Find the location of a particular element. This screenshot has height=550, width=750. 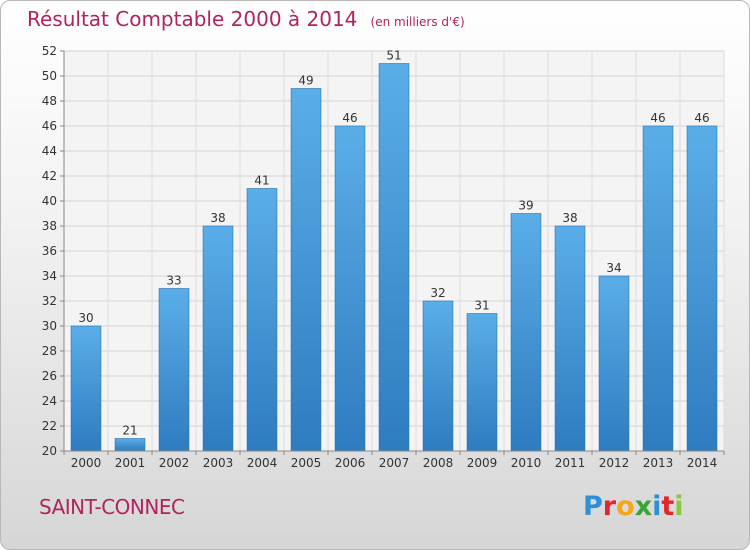

y-tick-label: 42 is located at coordinates (49, 176).